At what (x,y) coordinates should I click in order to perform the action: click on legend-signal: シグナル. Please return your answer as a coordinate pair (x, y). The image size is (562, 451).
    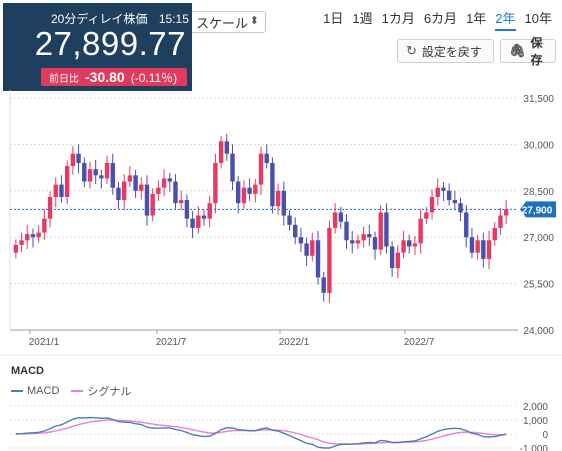
    Looking at the image, I should click on (101, 391).